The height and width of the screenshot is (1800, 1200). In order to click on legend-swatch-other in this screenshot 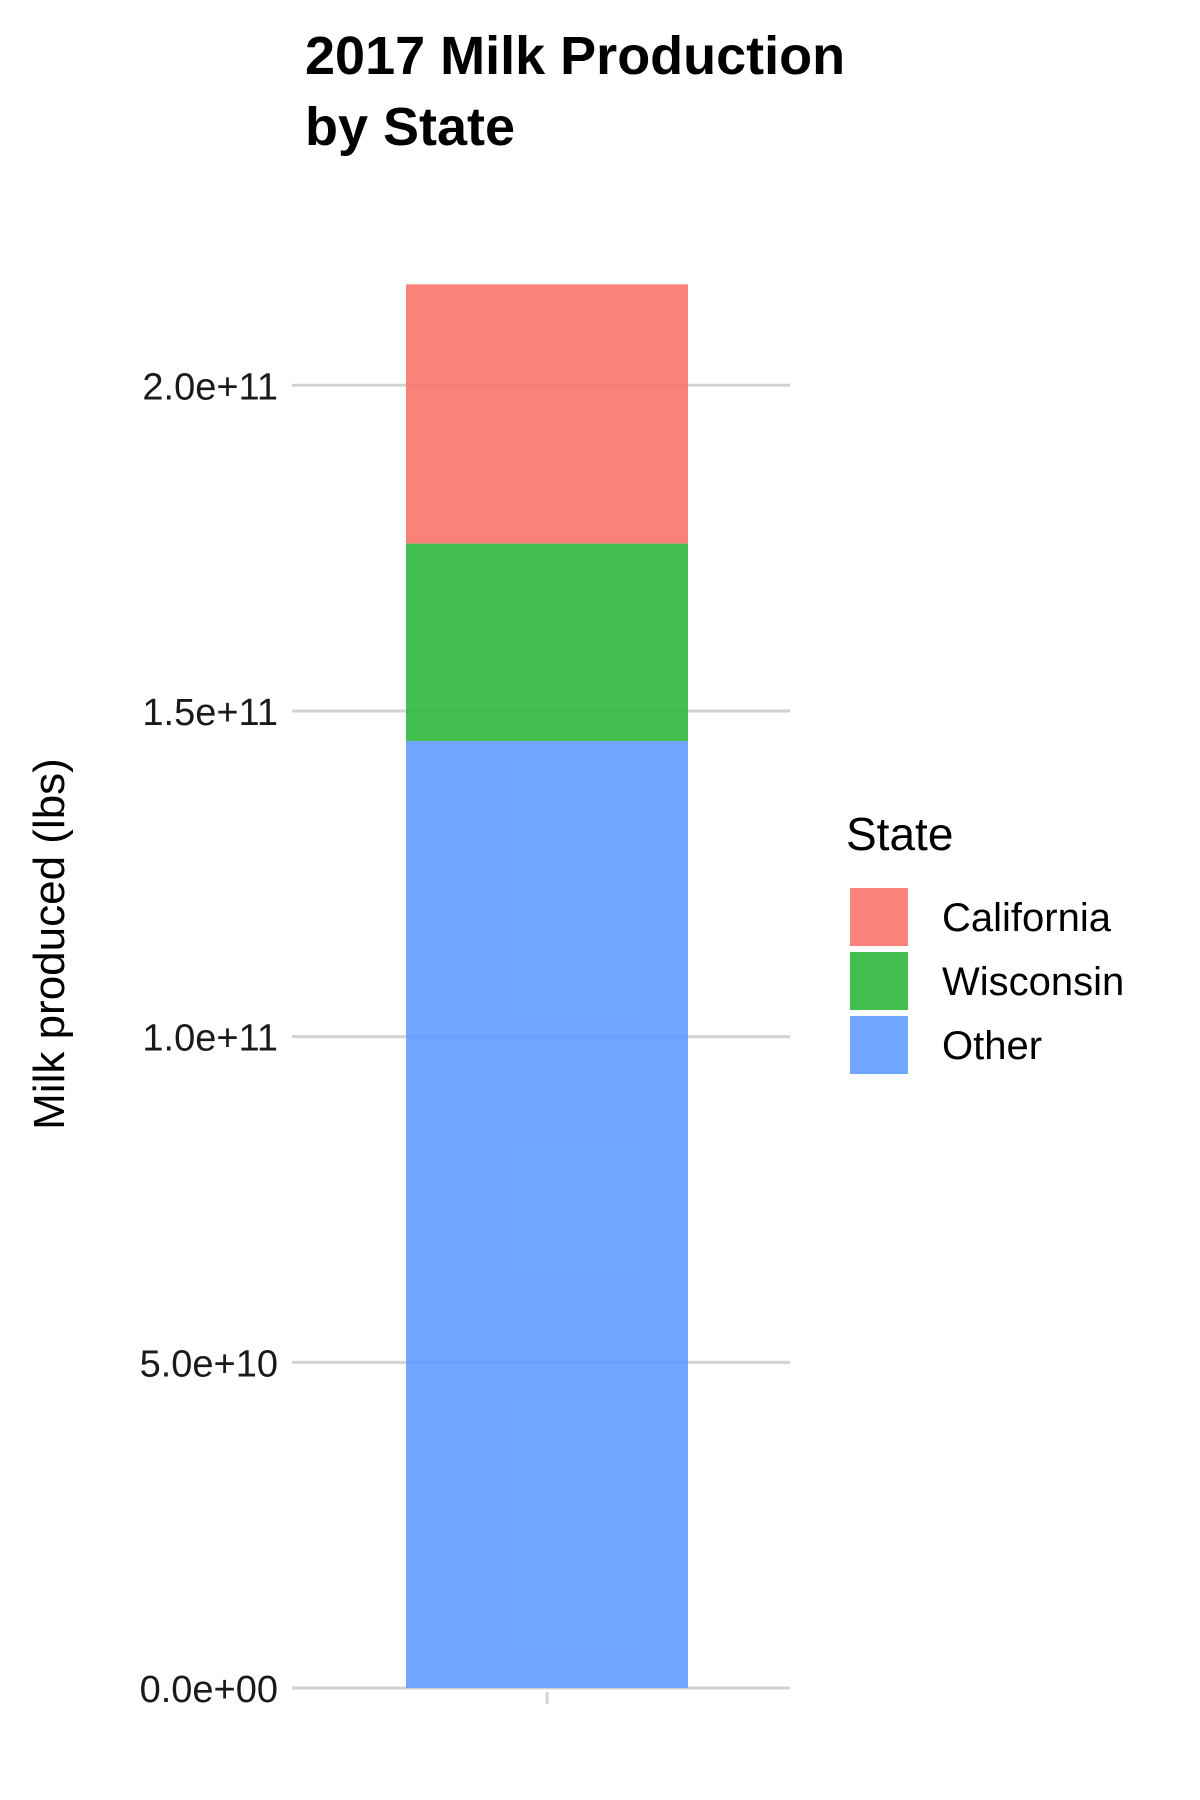, I will do `click(879, 1045)`.